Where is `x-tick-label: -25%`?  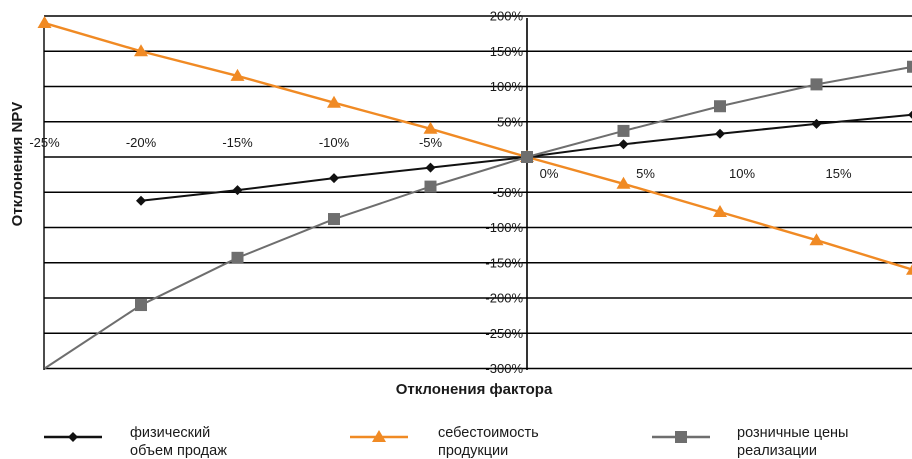
x-tick-label: -25% is located at coordinates (44, 142).